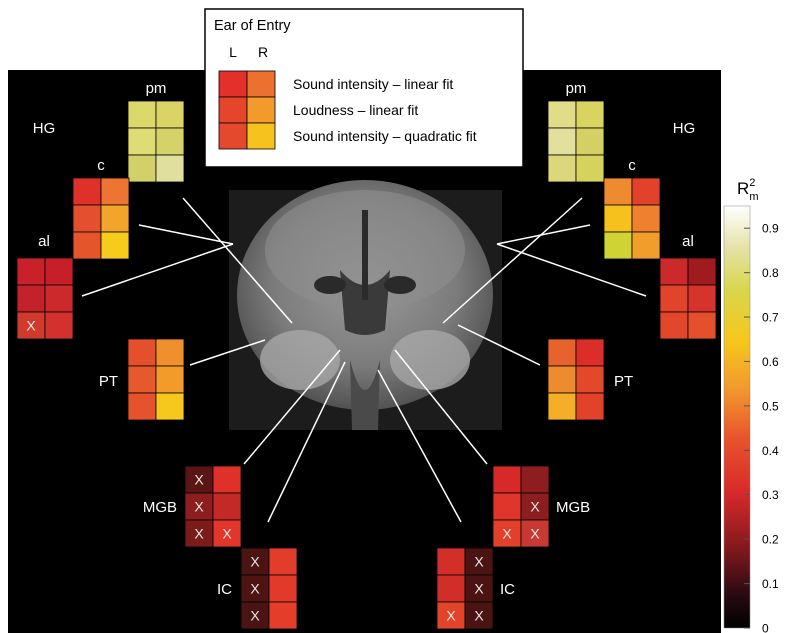 The height and width of the screenshot is (633, 788). What do you see at coordinates (252, 26) in the screenshot?
I see `legend-title: Ear of Entry` at bounding box center [252, 26].